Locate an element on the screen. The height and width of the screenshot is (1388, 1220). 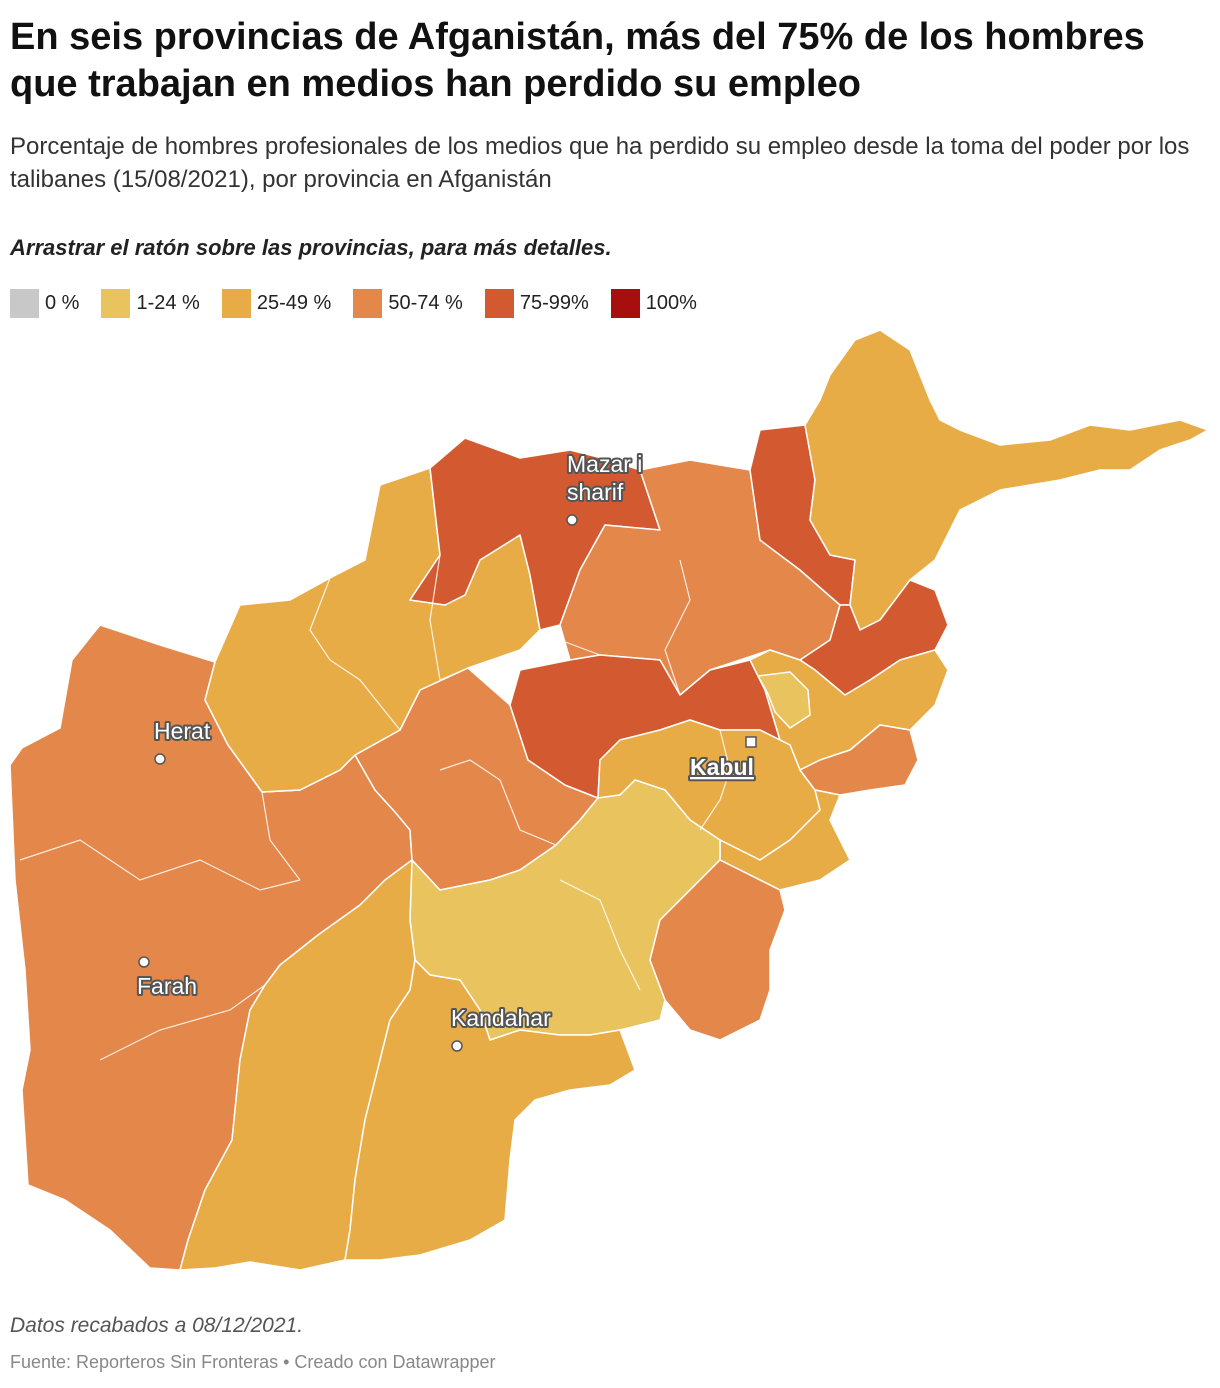
legend-item-1-24: 1-24 % is located at coordinates (150, 303).